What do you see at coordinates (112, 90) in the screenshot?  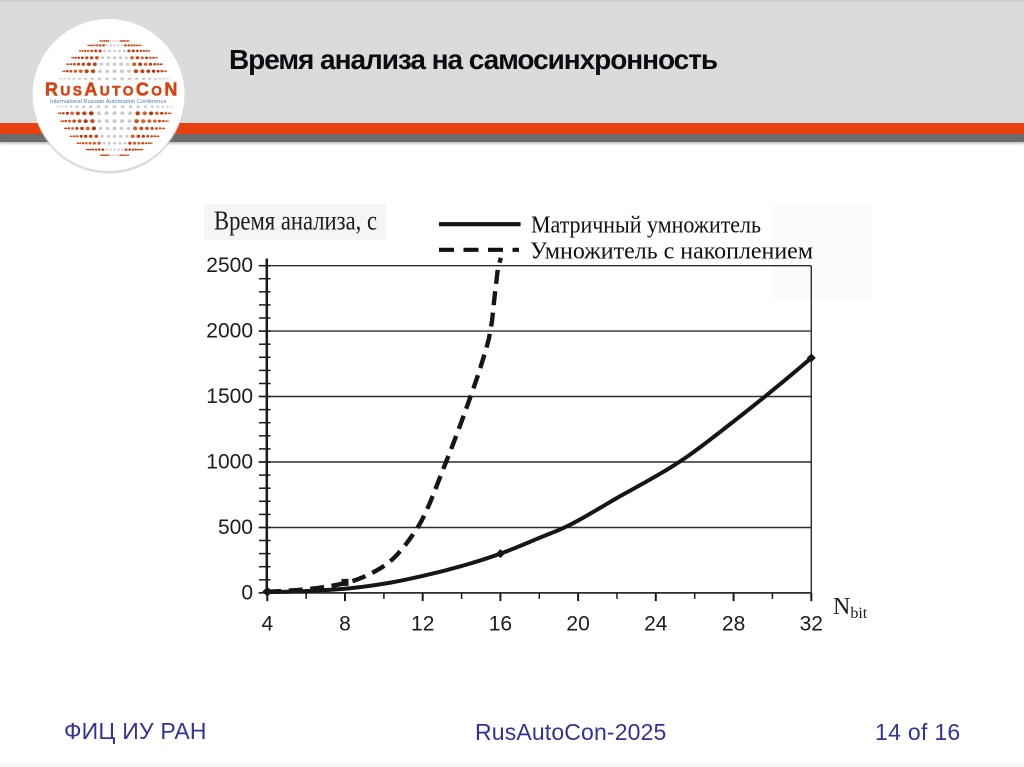 I see `svg-text: RUSAUTOCON` at bounding box center [112, 90].